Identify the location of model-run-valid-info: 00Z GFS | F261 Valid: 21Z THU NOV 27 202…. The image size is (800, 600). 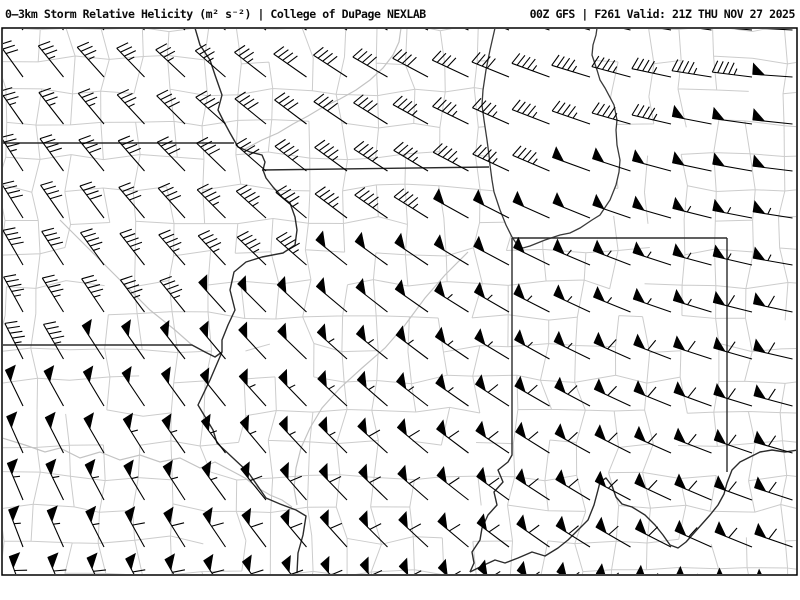
(662, 14).